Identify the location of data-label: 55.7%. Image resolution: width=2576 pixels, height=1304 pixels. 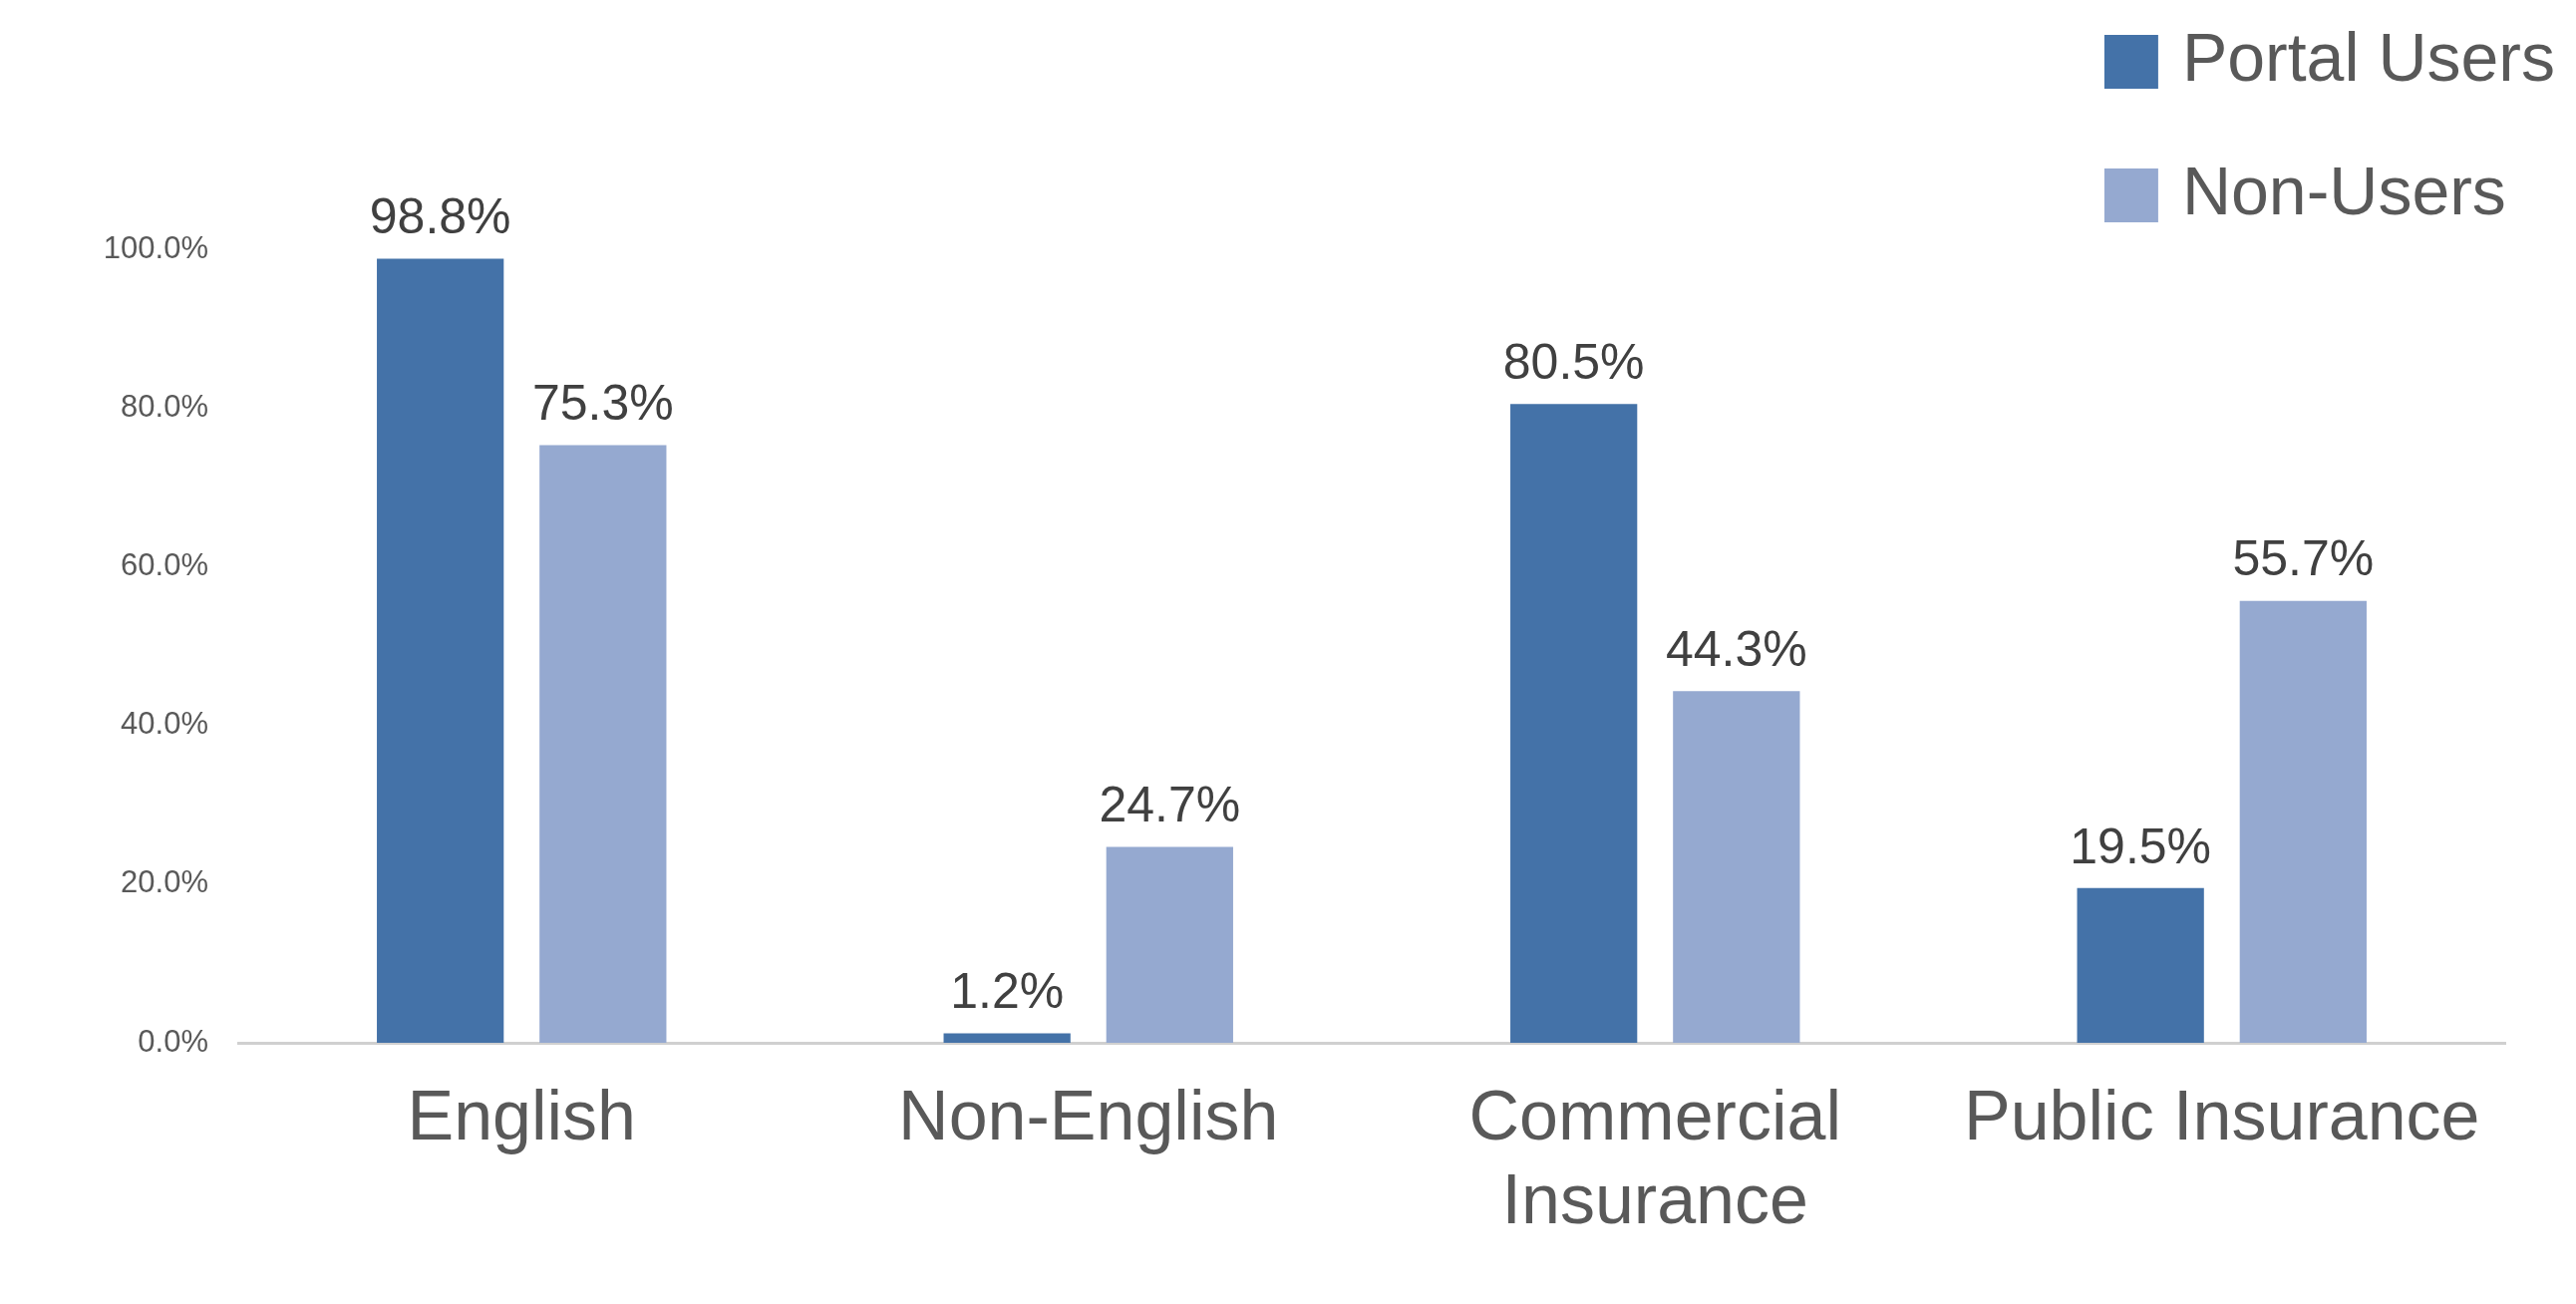
(2303, 558).